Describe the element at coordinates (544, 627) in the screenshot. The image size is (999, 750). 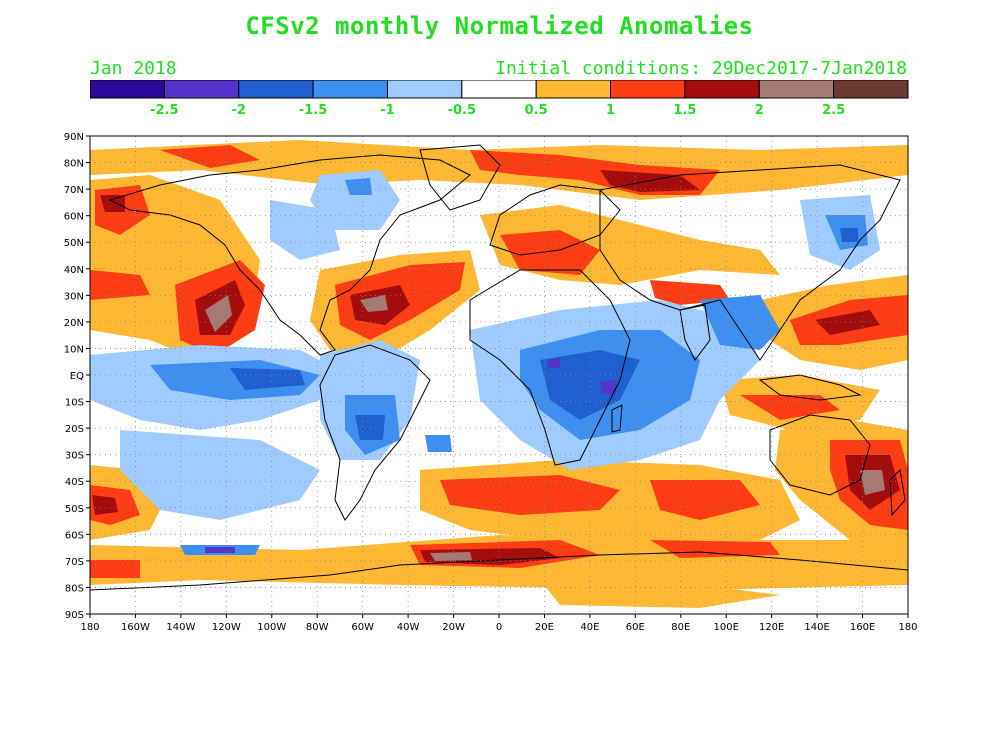
I see `lon-label: 20E` at that location.